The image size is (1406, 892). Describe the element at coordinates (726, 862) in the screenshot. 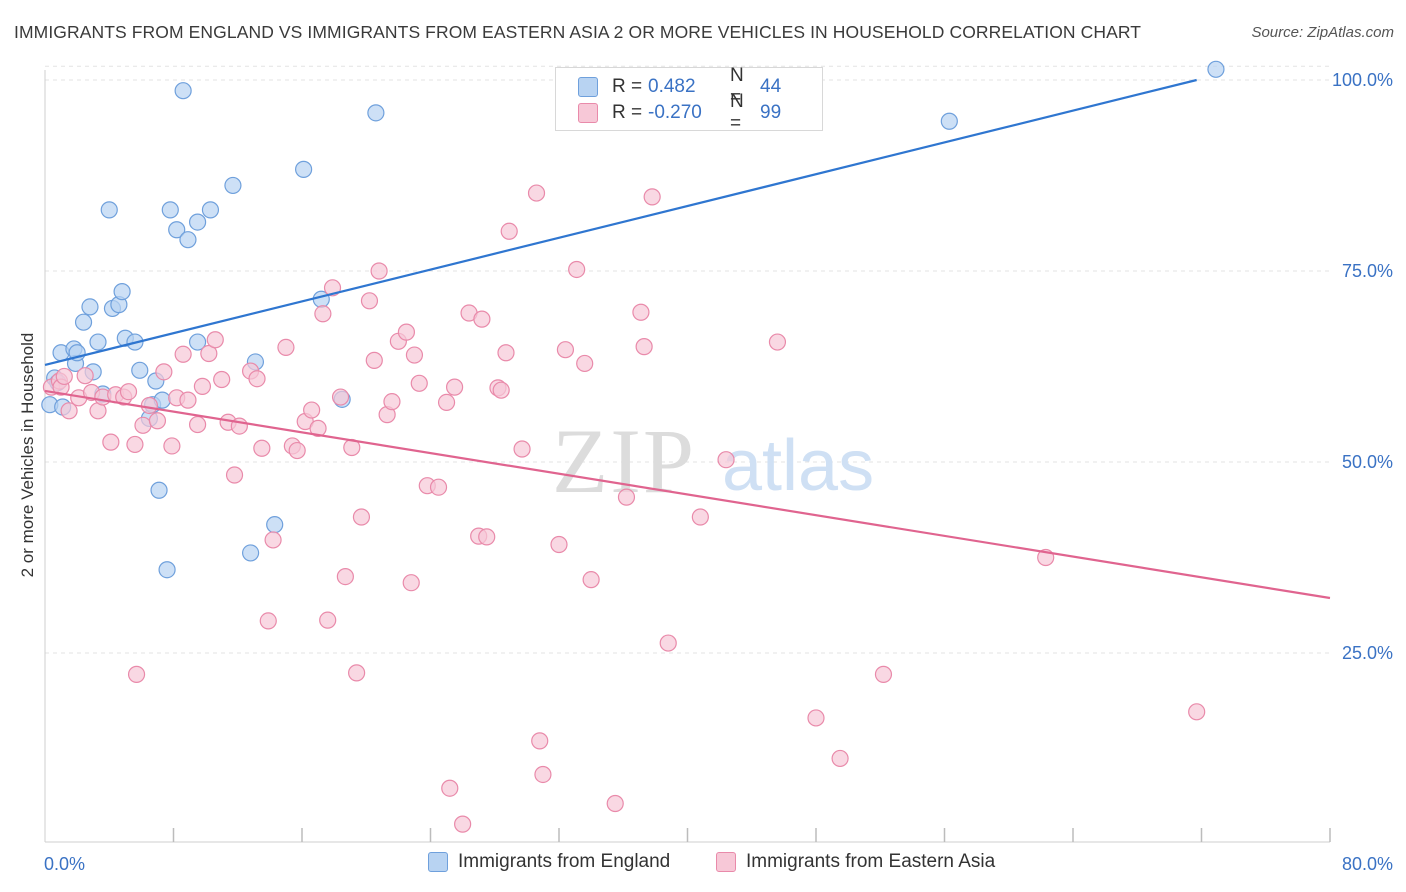

I see `asia-legend-swatch` at that location.